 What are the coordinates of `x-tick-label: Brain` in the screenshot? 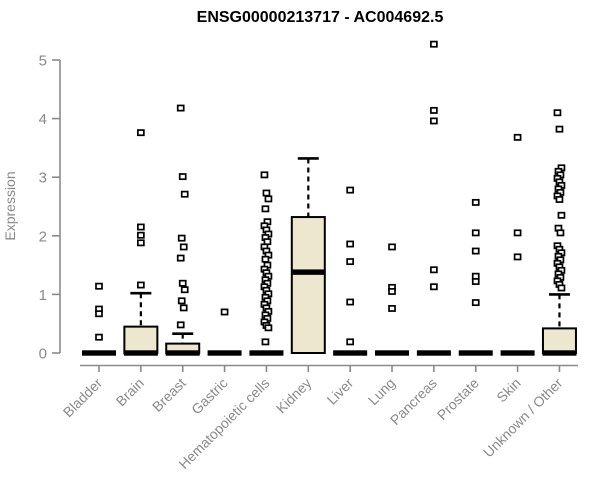 It's located at (130, 392).